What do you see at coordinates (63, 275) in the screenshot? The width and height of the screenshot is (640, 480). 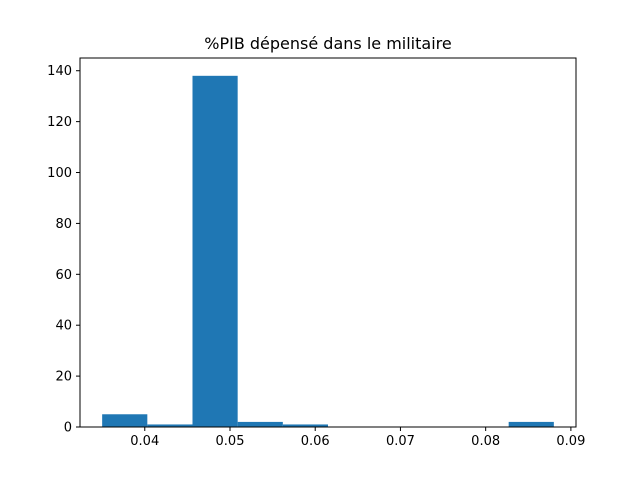 I see `y-tick-label: 60` at bounding box center [63, 275].